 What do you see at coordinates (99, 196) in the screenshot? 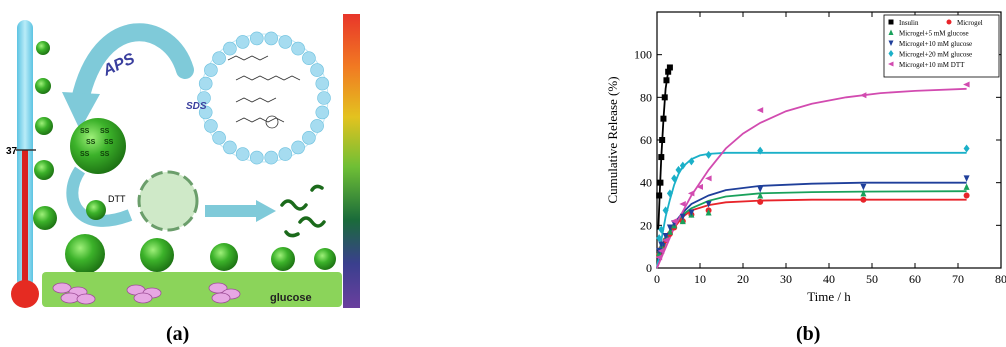
I see `dtt-arrow` at bounding box center [99, 196].